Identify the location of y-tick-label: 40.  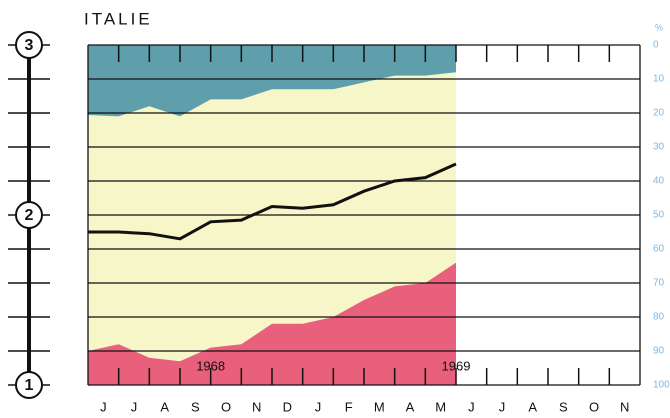
(659, 181).